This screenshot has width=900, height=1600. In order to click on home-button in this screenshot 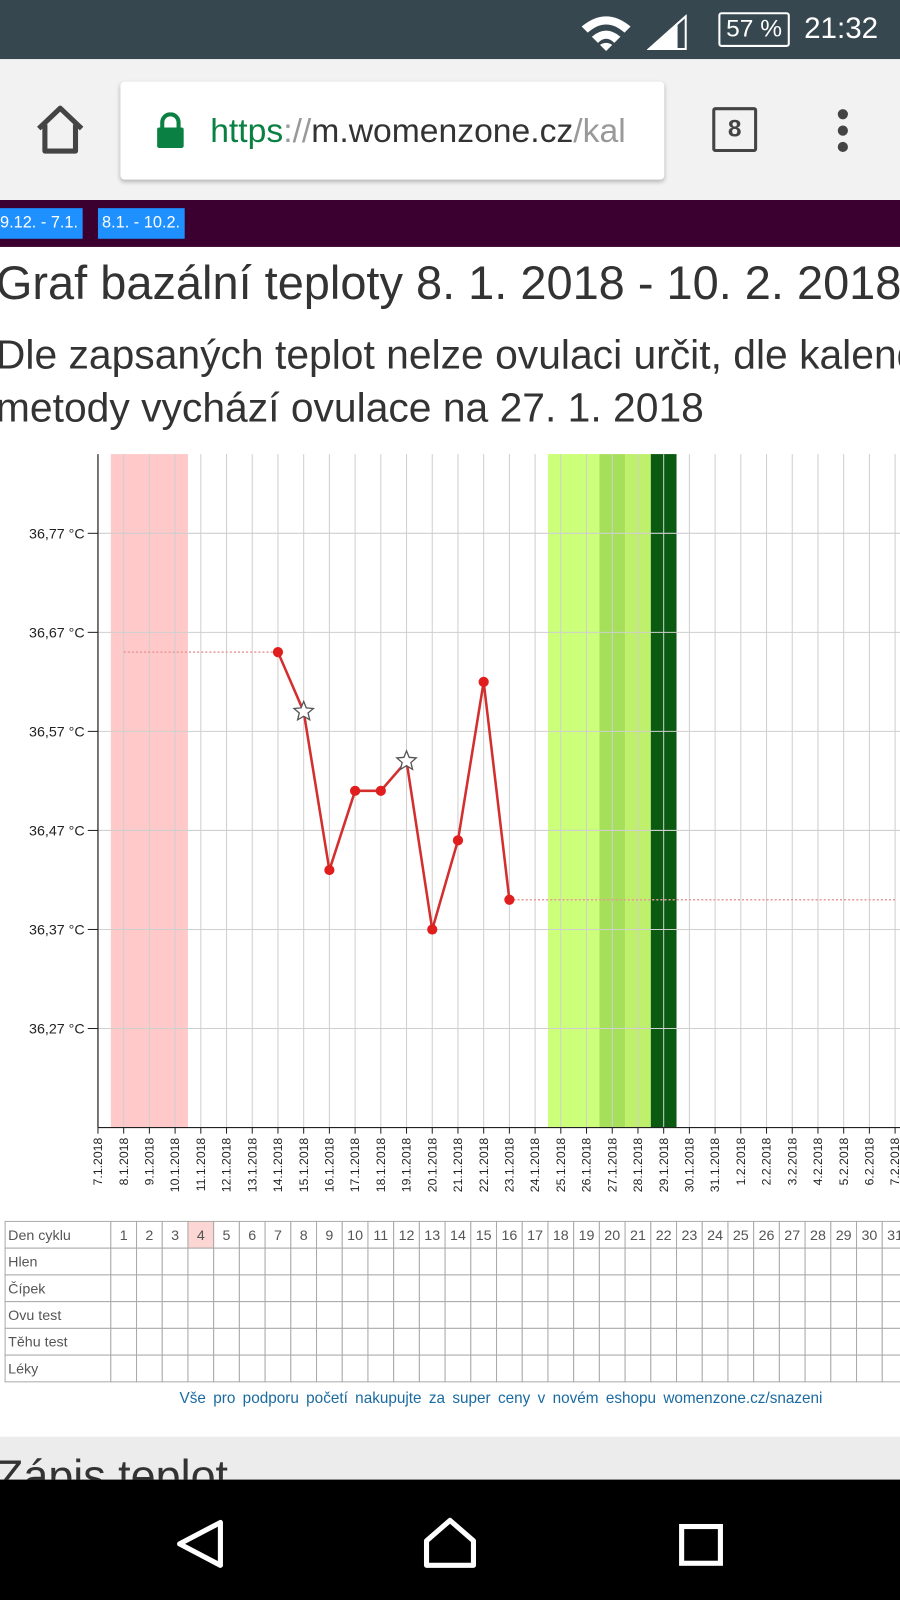, I will do `click(60, 129)`.